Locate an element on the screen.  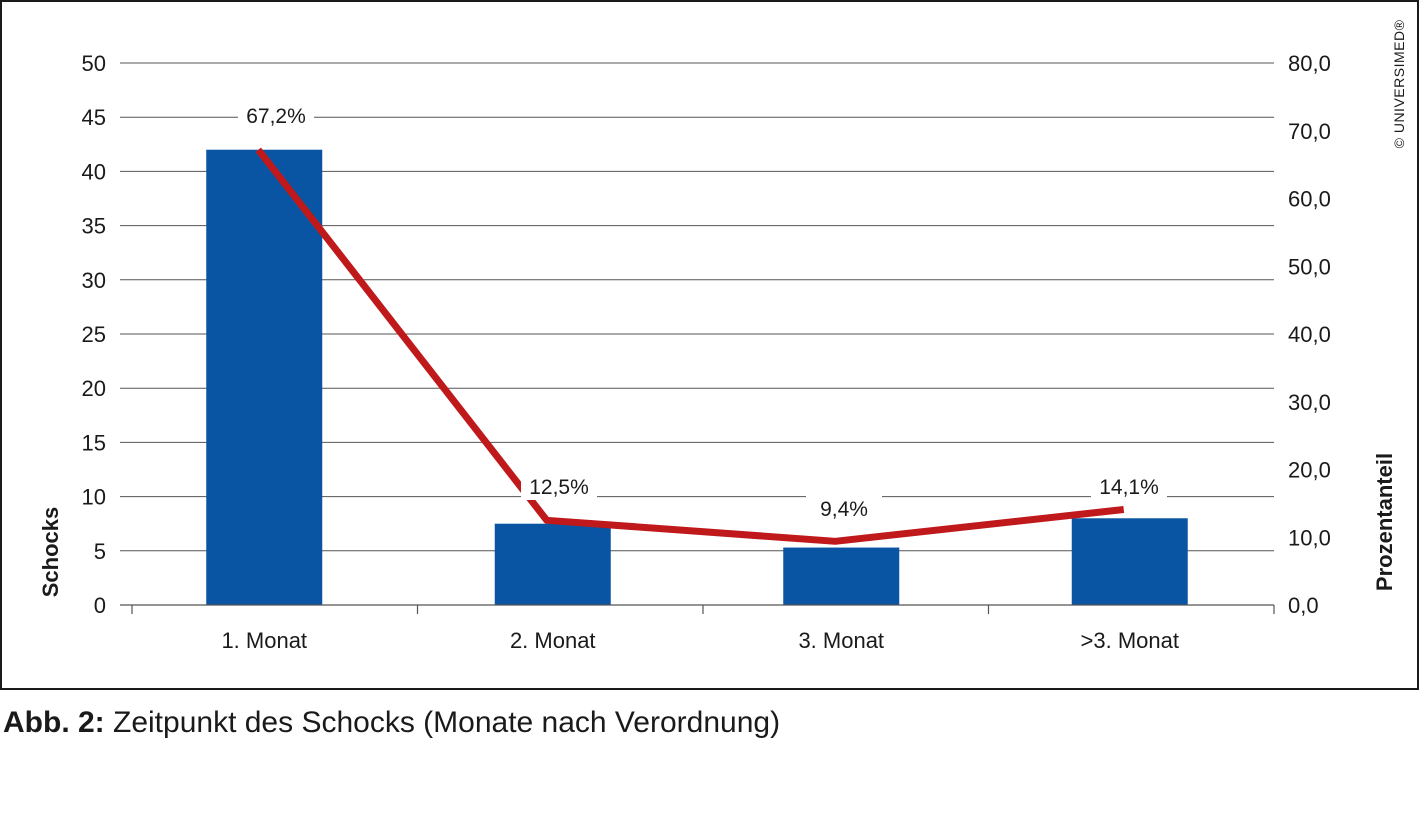
y2-tick-label: 20,0 is located at coordinates (1309, 470).